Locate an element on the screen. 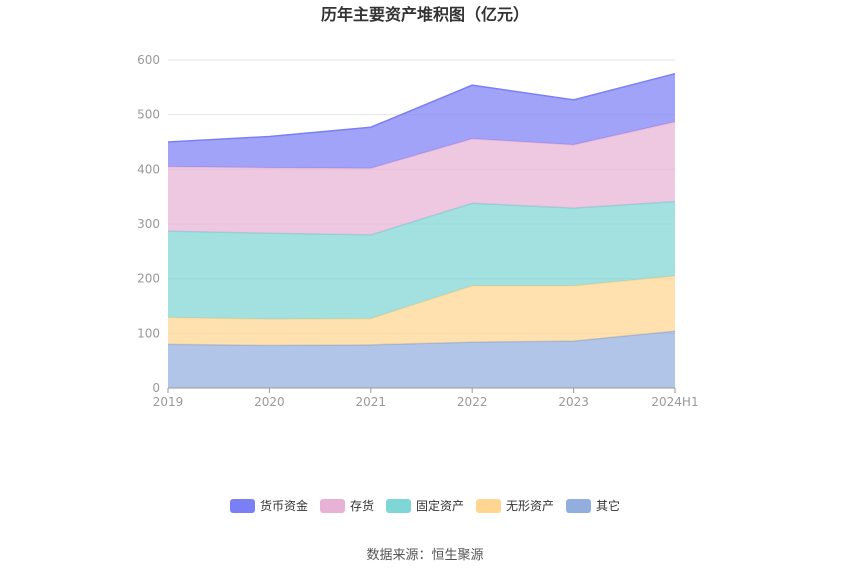 This screenshot has height=575, width=850. legend-label: 货币资金 is located at coordinates (284, 505).